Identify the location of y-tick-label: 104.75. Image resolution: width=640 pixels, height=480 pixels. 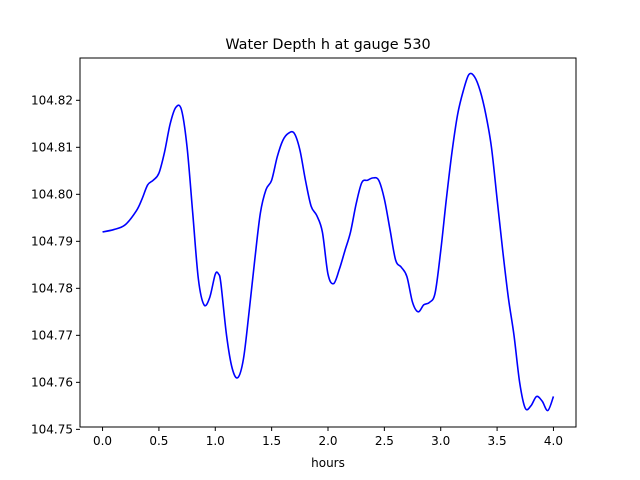
(52, 429).